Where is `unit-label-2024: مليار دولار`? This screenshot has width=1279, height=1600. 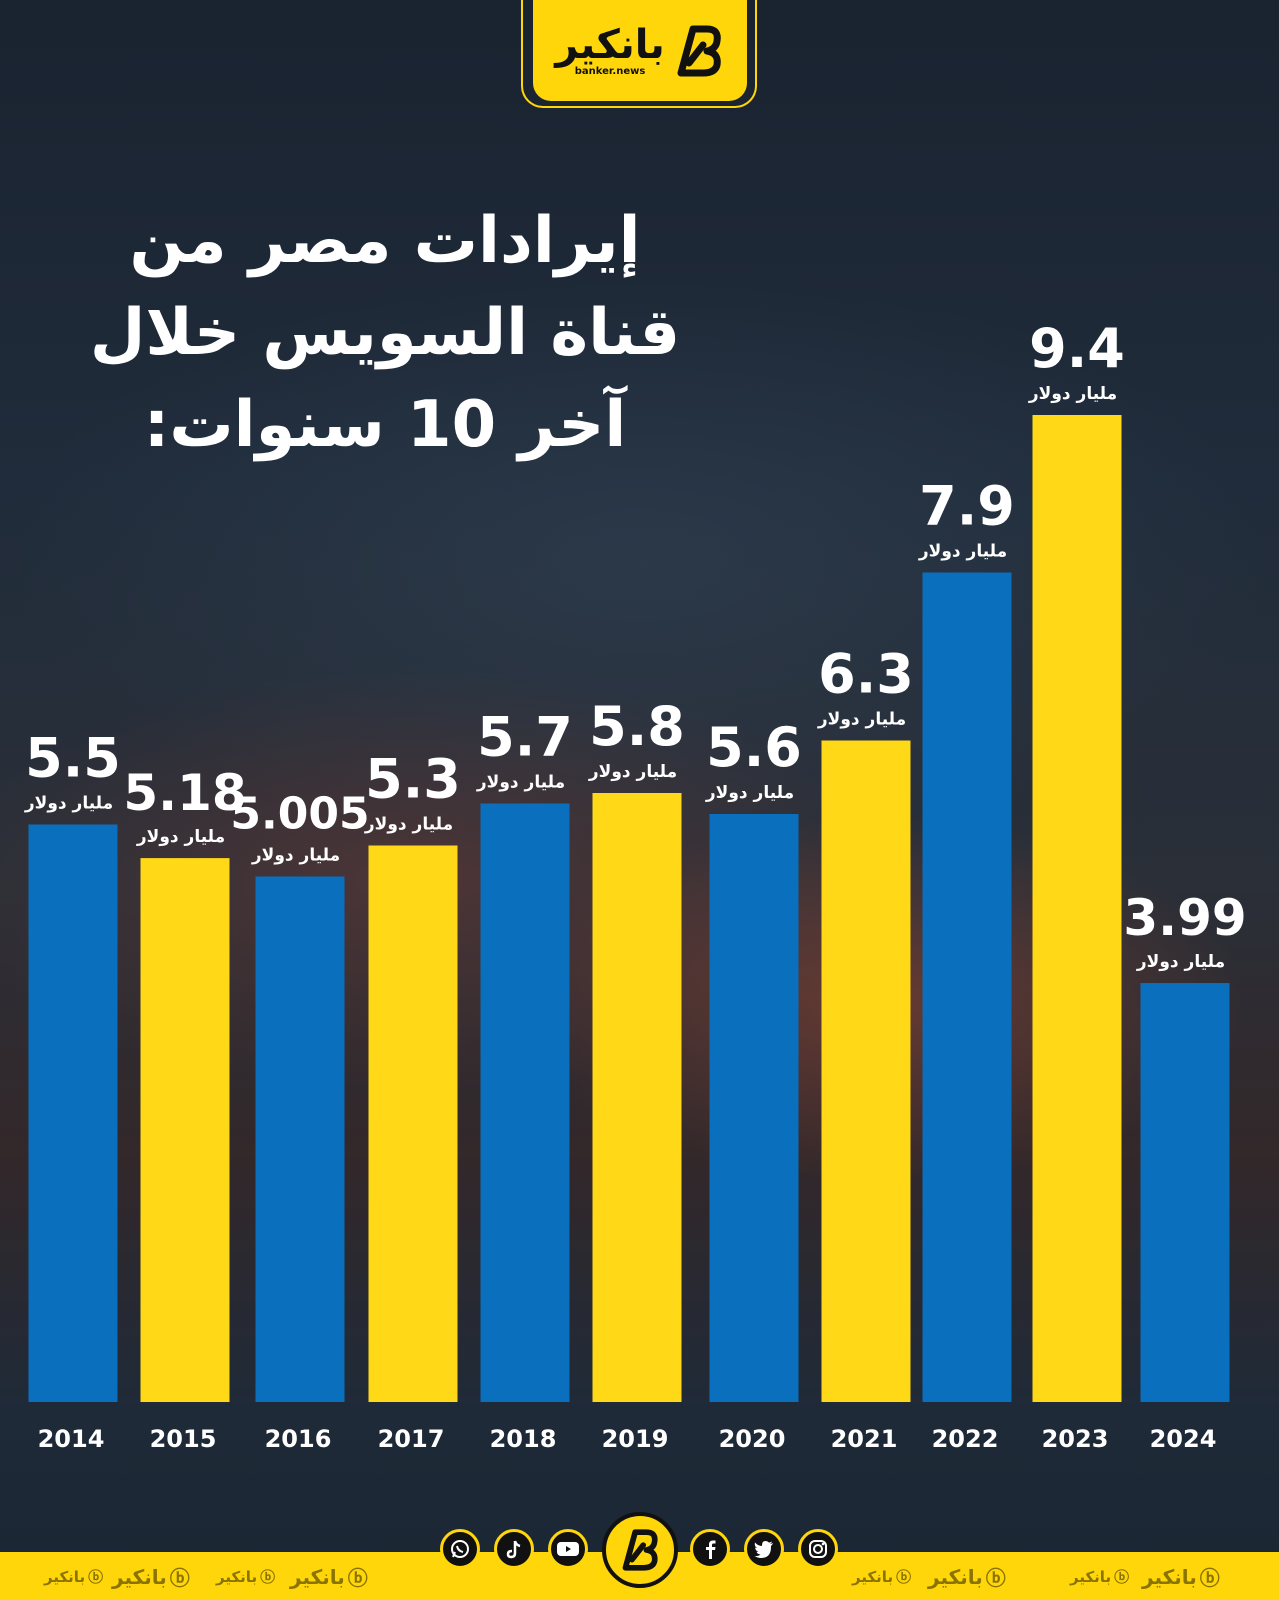
unit-label-2024: مليار دولار is located at coordinates (1180, 962).